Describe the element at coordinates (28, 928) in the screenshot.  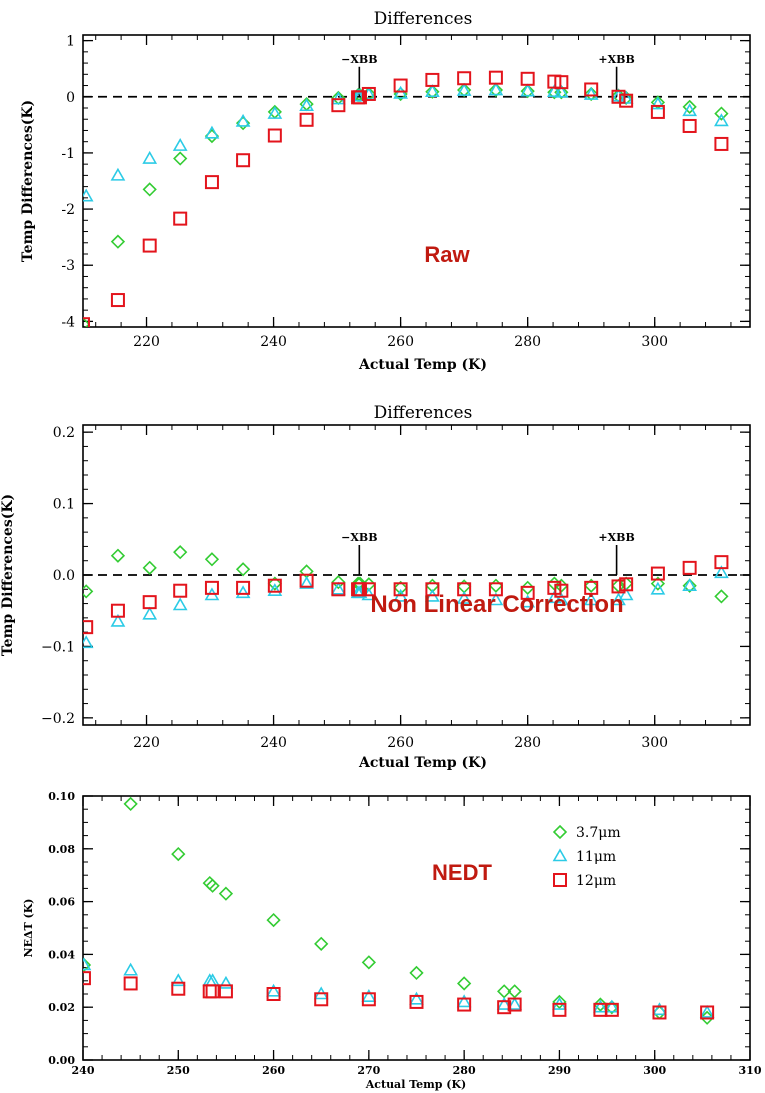
I see `y-axis-label: NEΔT (K)` at that location.